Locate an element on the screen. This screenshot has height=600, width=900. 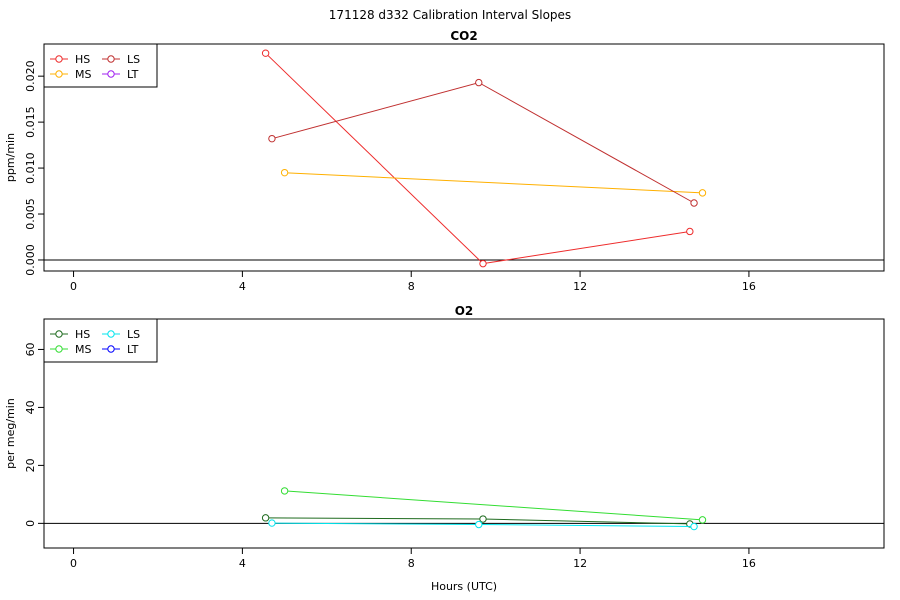
o2-x-tick-label: 8 is located at coordinates (411, 563).